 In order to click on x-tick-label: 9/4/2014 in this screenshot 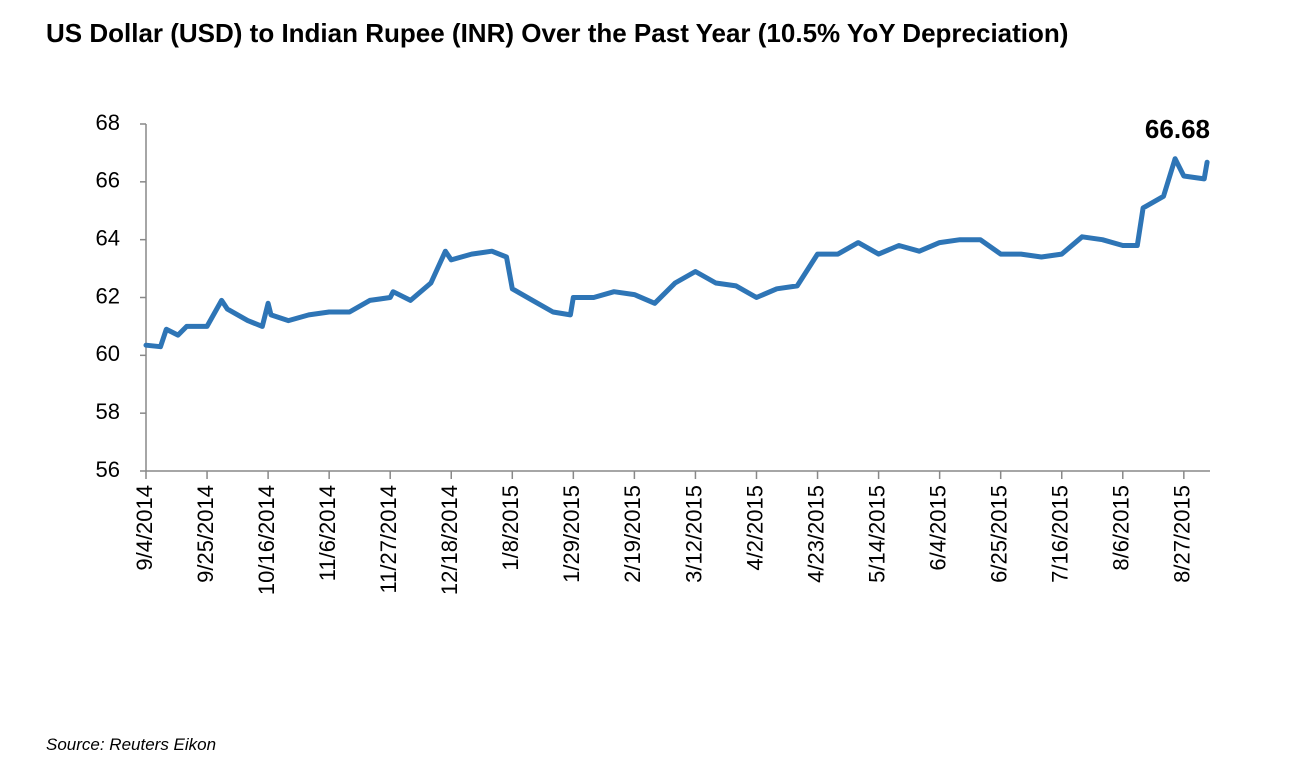, I will do `click(144, 528)`.